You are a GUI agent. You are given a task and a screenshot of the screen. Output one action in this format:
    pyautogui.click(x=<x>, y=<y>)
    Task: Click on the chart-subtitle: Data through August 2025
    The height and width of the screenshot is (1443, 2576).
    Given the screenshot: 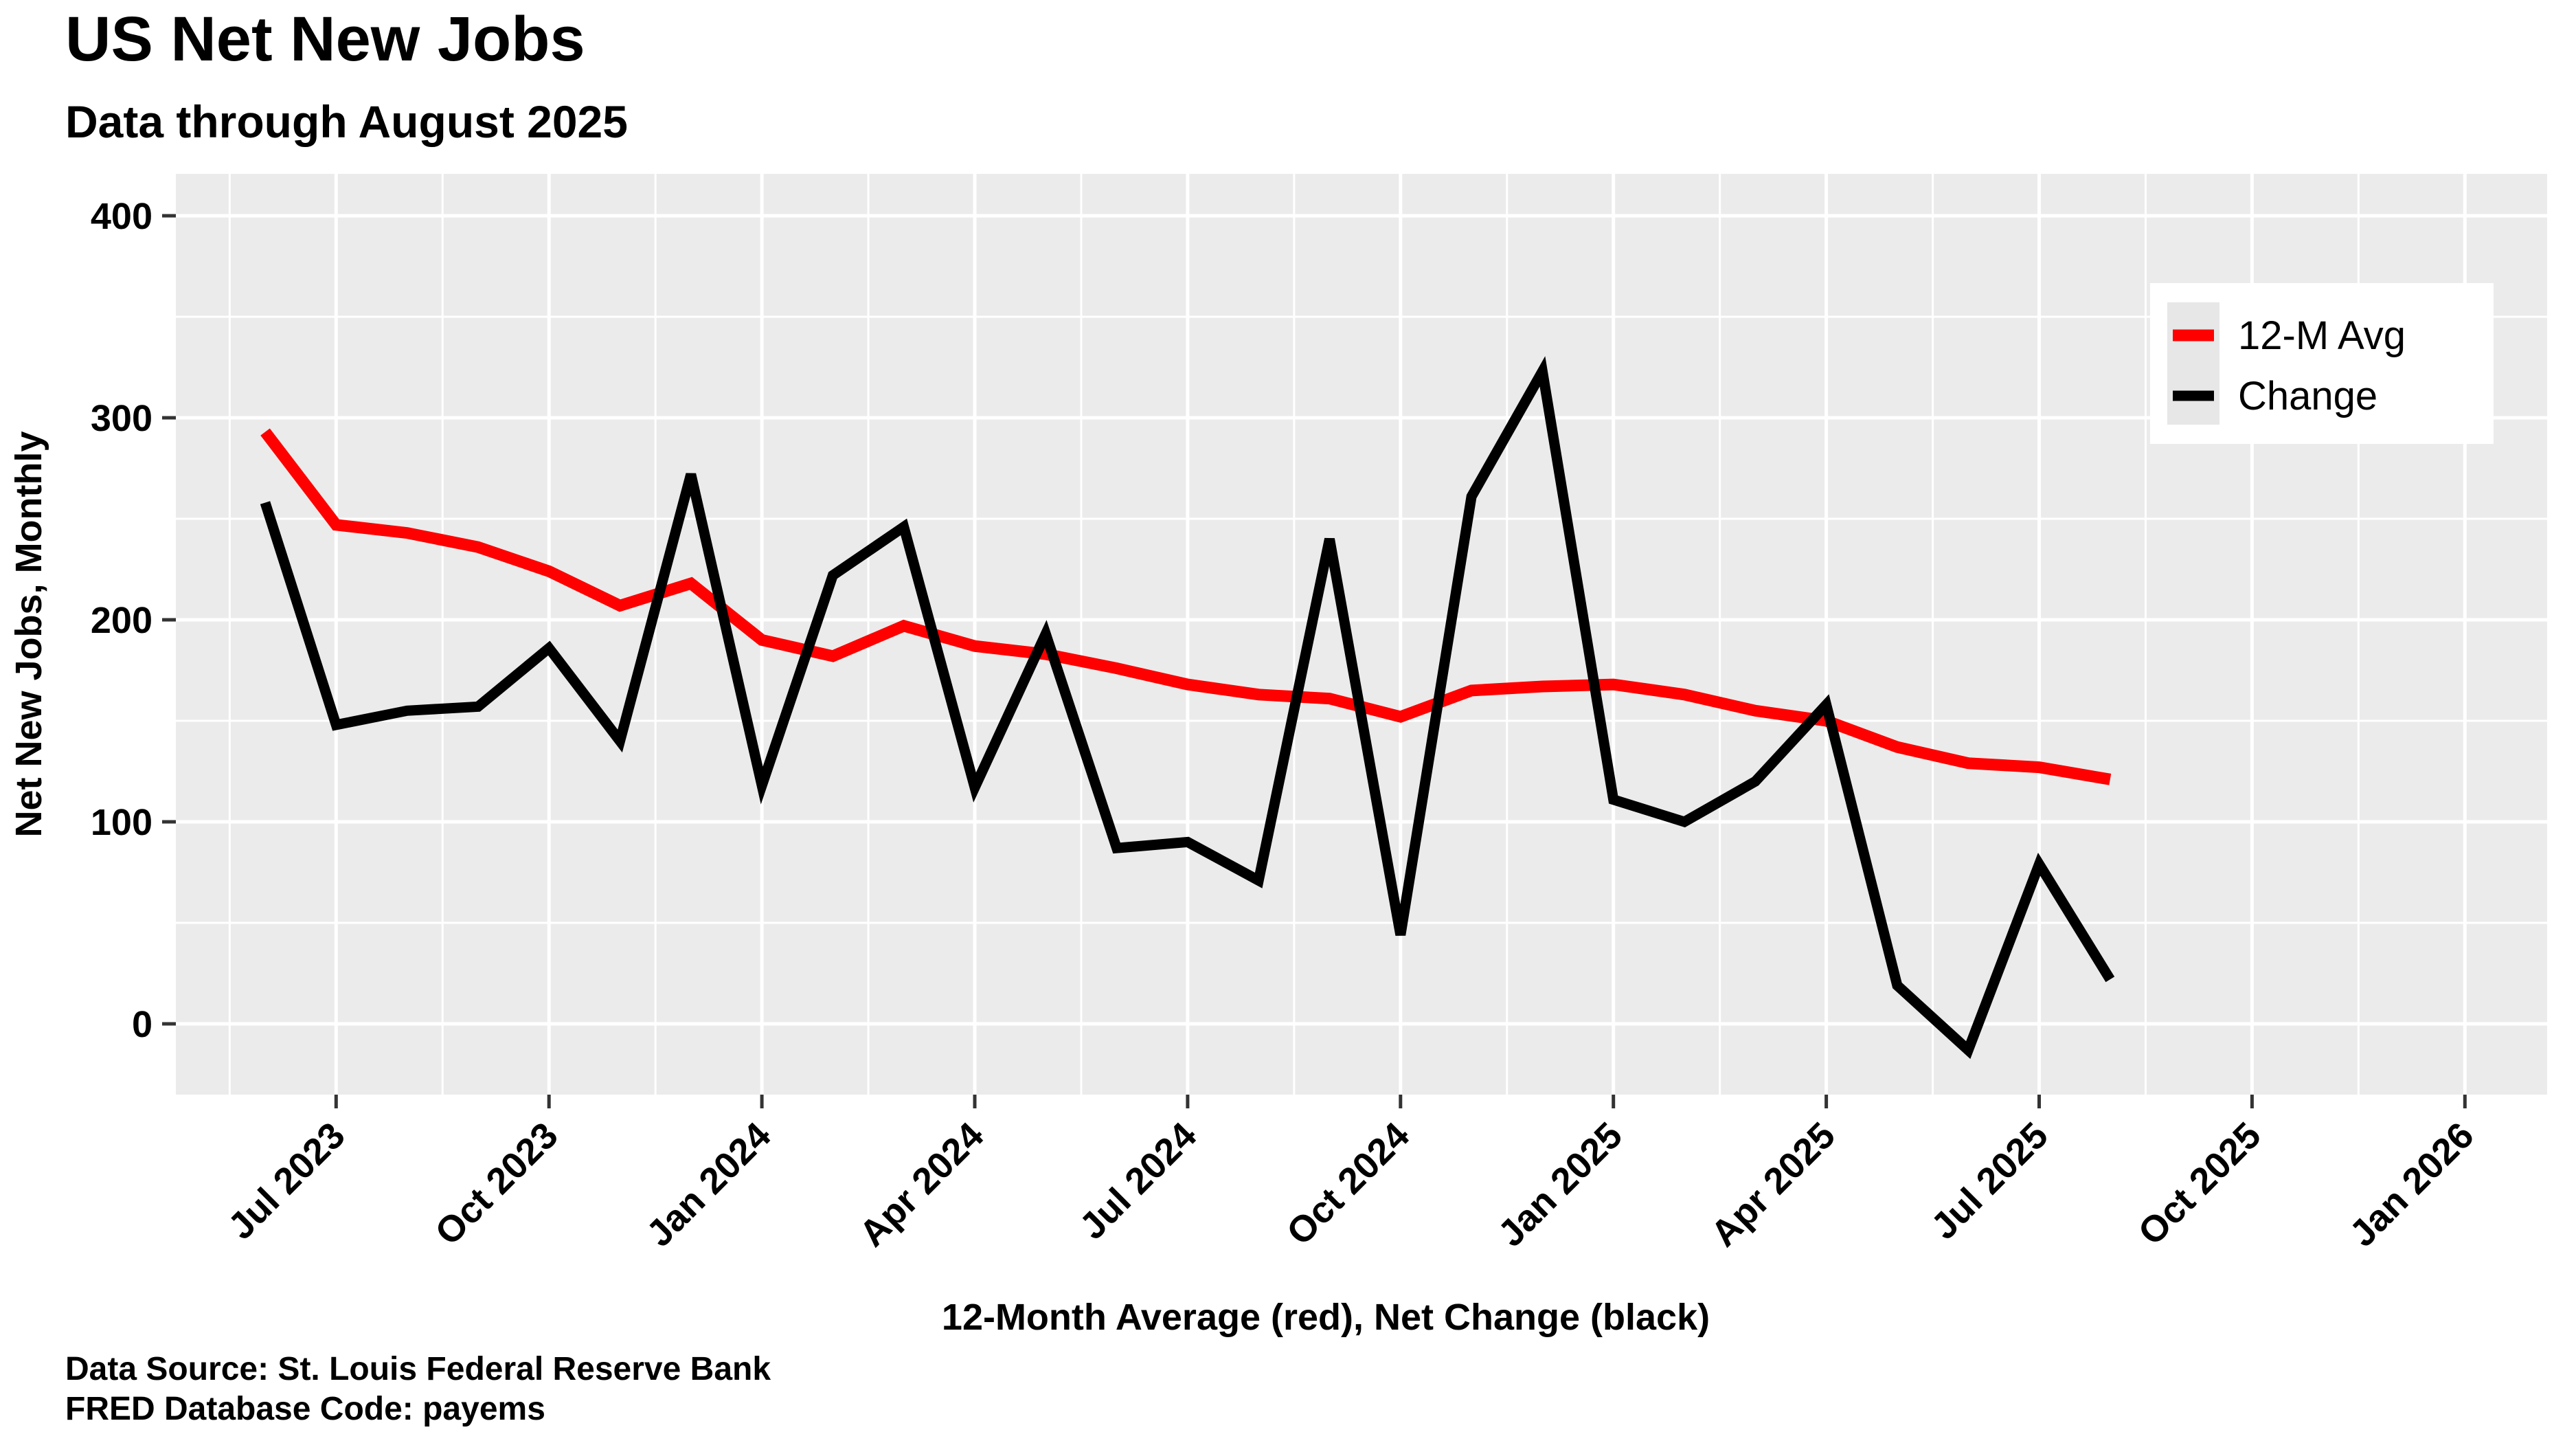 What is the action you would take?
    pyautogui.click(x=346, y=122)
    